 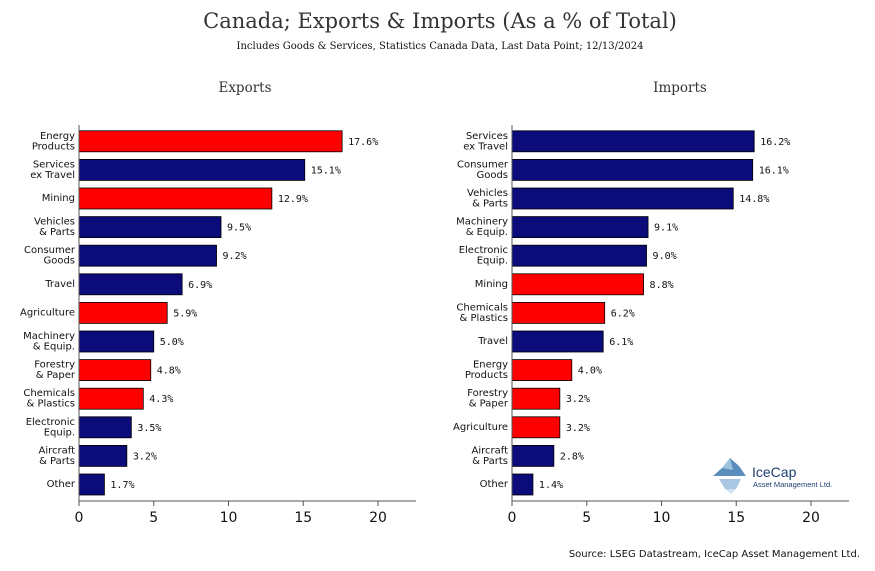 I want to click on panel-title: Exports, so click(x=244, y=88).